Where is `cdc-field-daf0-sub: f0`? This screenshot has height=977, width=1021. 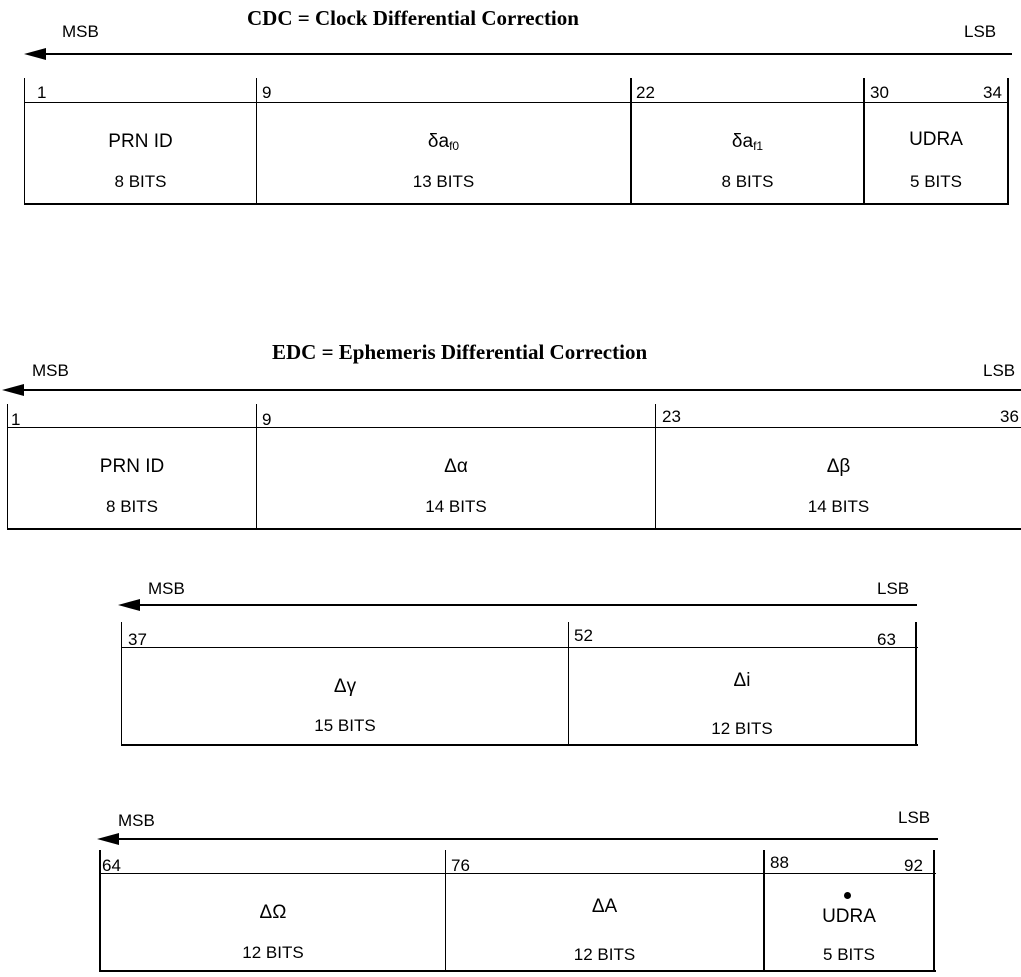 cdc-field-daf0-sub: f0 is located at coordinates (454, 146).